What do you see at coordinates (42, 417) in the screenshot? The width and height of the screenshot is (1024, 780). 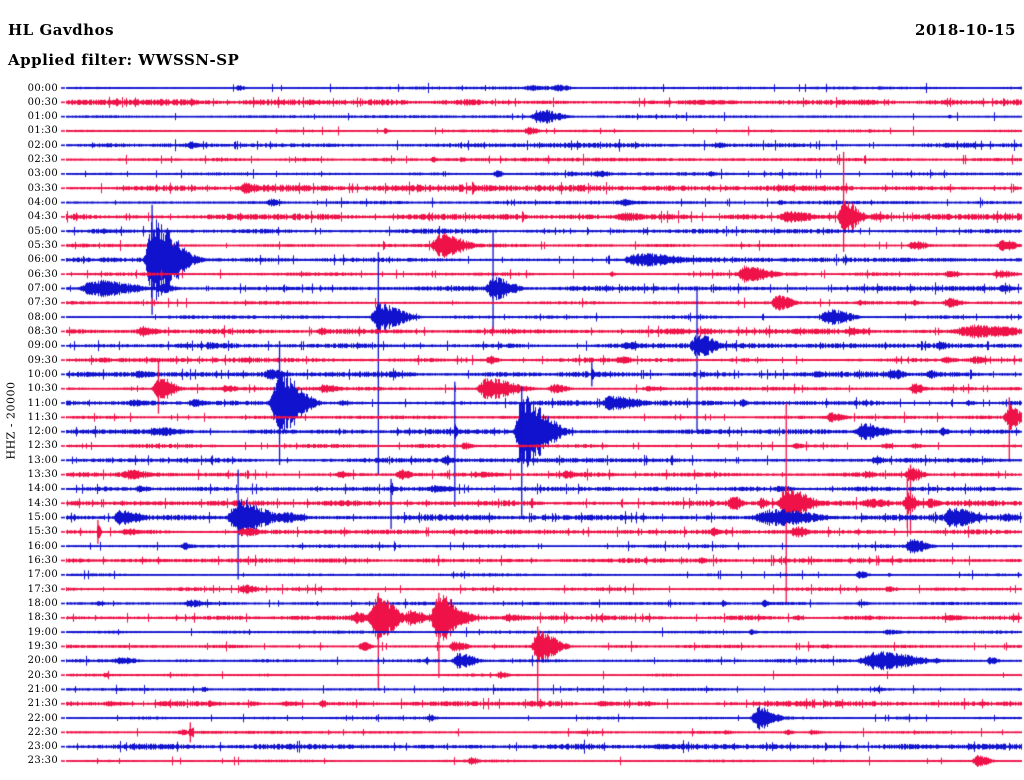 I see `time-label: 11:30` at bounding box center [42, 417].